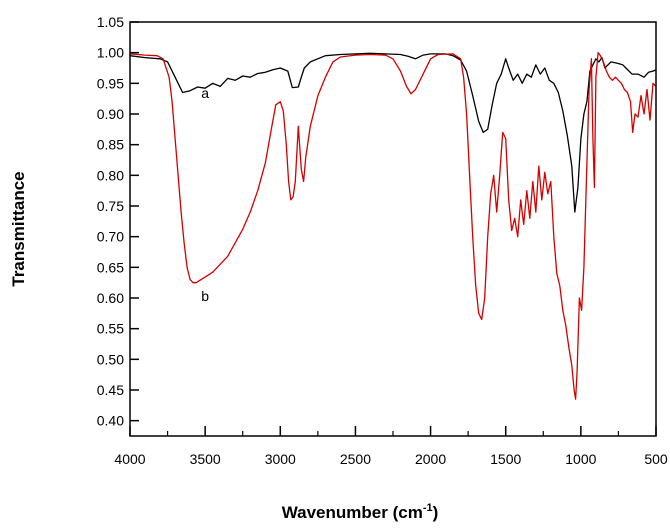  Describe the element at coordinates (110, 114) in the screenshot. I see `y-tick-label: 0.90` at that location.